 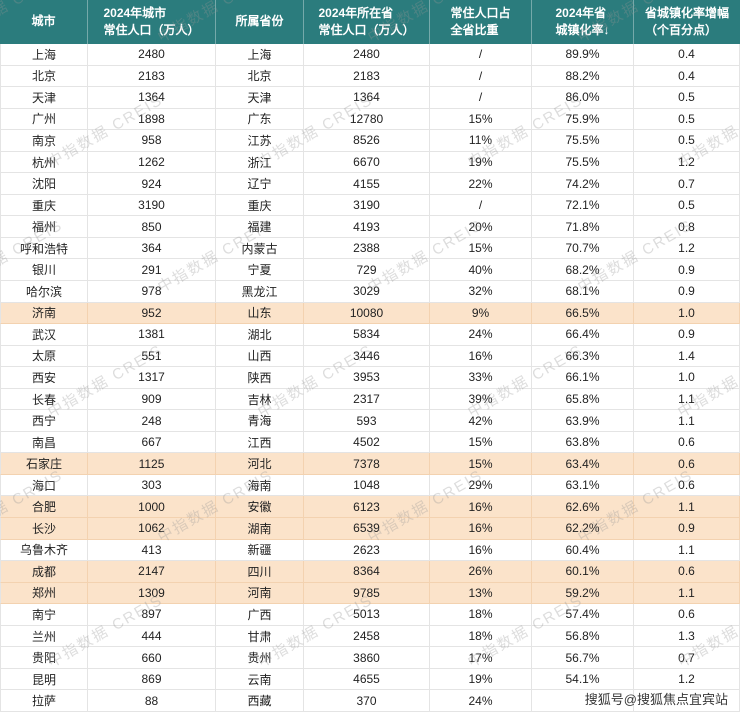 I want to click on table-cell: 13%, so click(x=481, y=593).